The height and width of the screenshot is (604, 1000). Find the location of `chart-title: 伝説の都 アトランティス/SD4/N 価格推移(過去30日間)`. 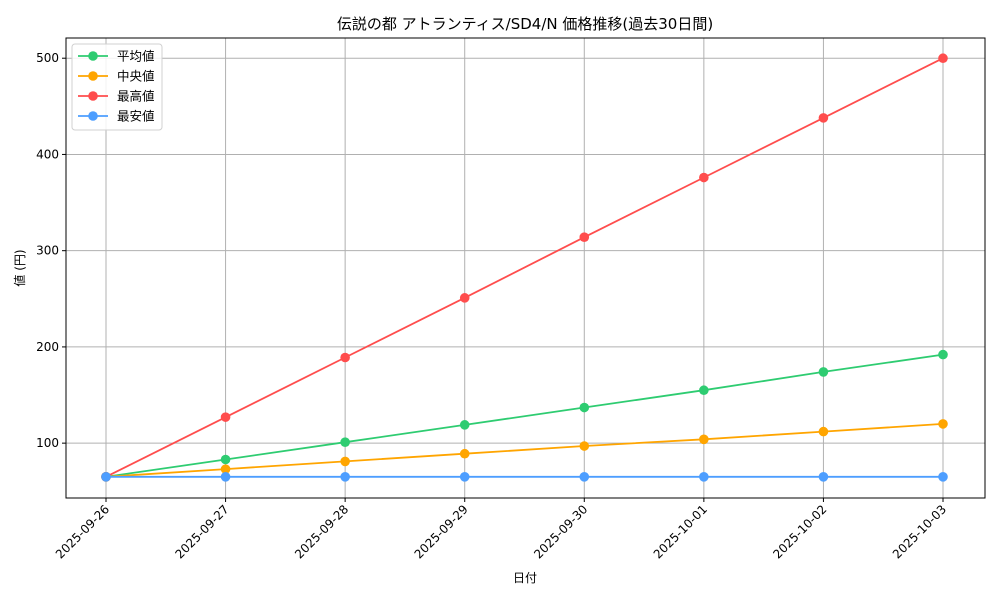

chart-title: 伝説の都 アトランティス/SD4/N 価格推移(過去30日間) is located at coordinates (525, 24).